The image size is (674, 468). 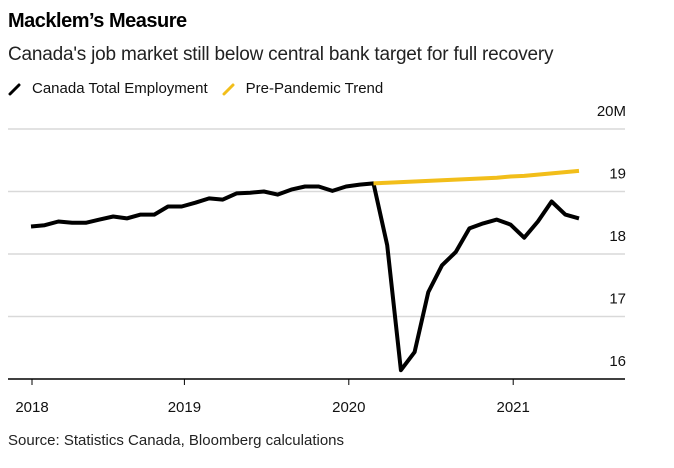 What do you see at coordinates (14, 89) in the screenshot?
I see `legend-swatch-employment-icon` at bounding box center [14, 89].